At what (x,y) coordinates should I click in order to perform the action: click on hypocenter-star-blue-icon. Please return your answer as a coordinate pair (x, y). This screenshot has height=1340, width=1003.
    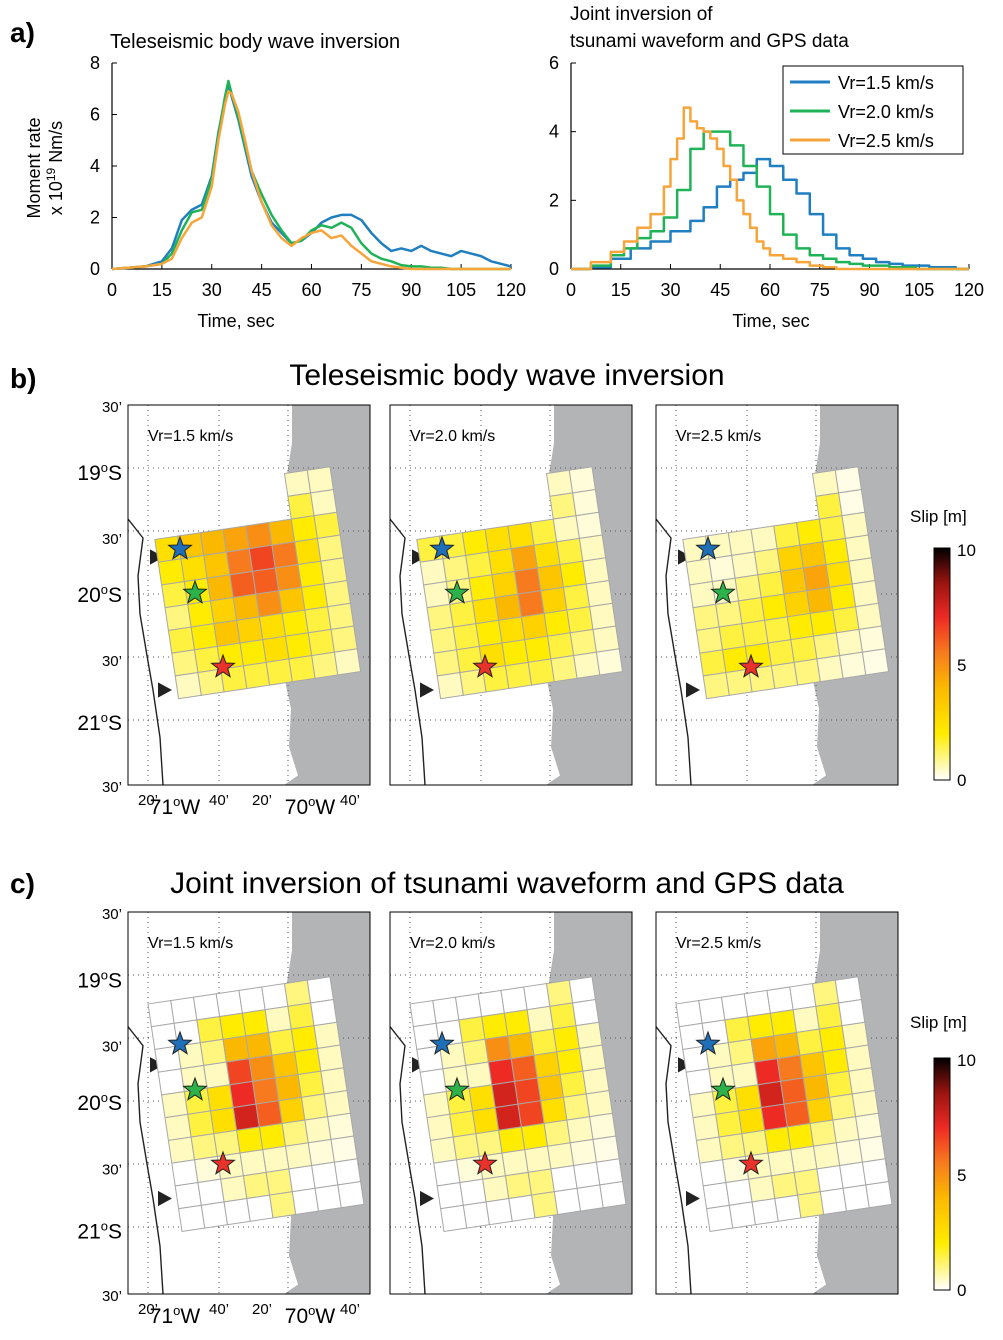
    Looking at the image, I should click on (708, 1042).